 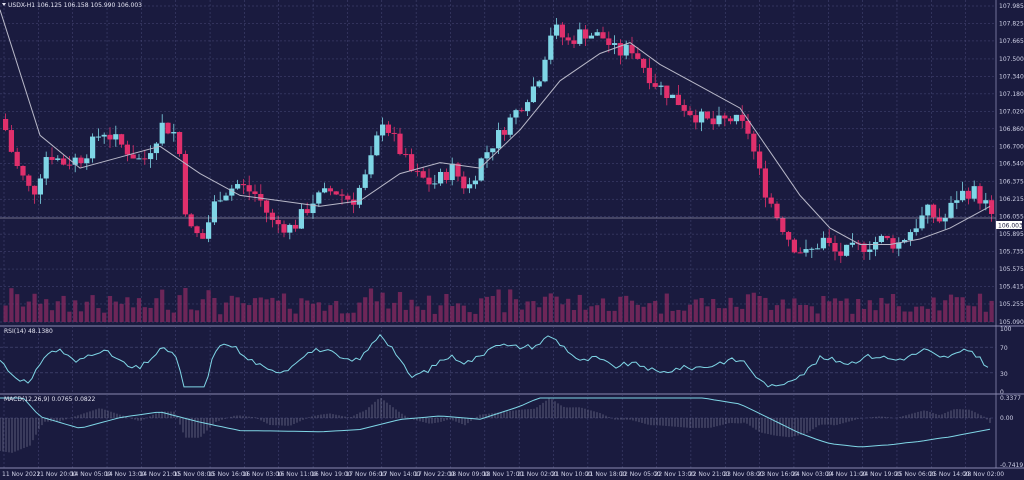 What do you see at coordinates (506, 361) in the screenshot?
I see `rsi-panel: RSI(14) 48.1380 100 70 30 0` at bounding box center [506, 361].